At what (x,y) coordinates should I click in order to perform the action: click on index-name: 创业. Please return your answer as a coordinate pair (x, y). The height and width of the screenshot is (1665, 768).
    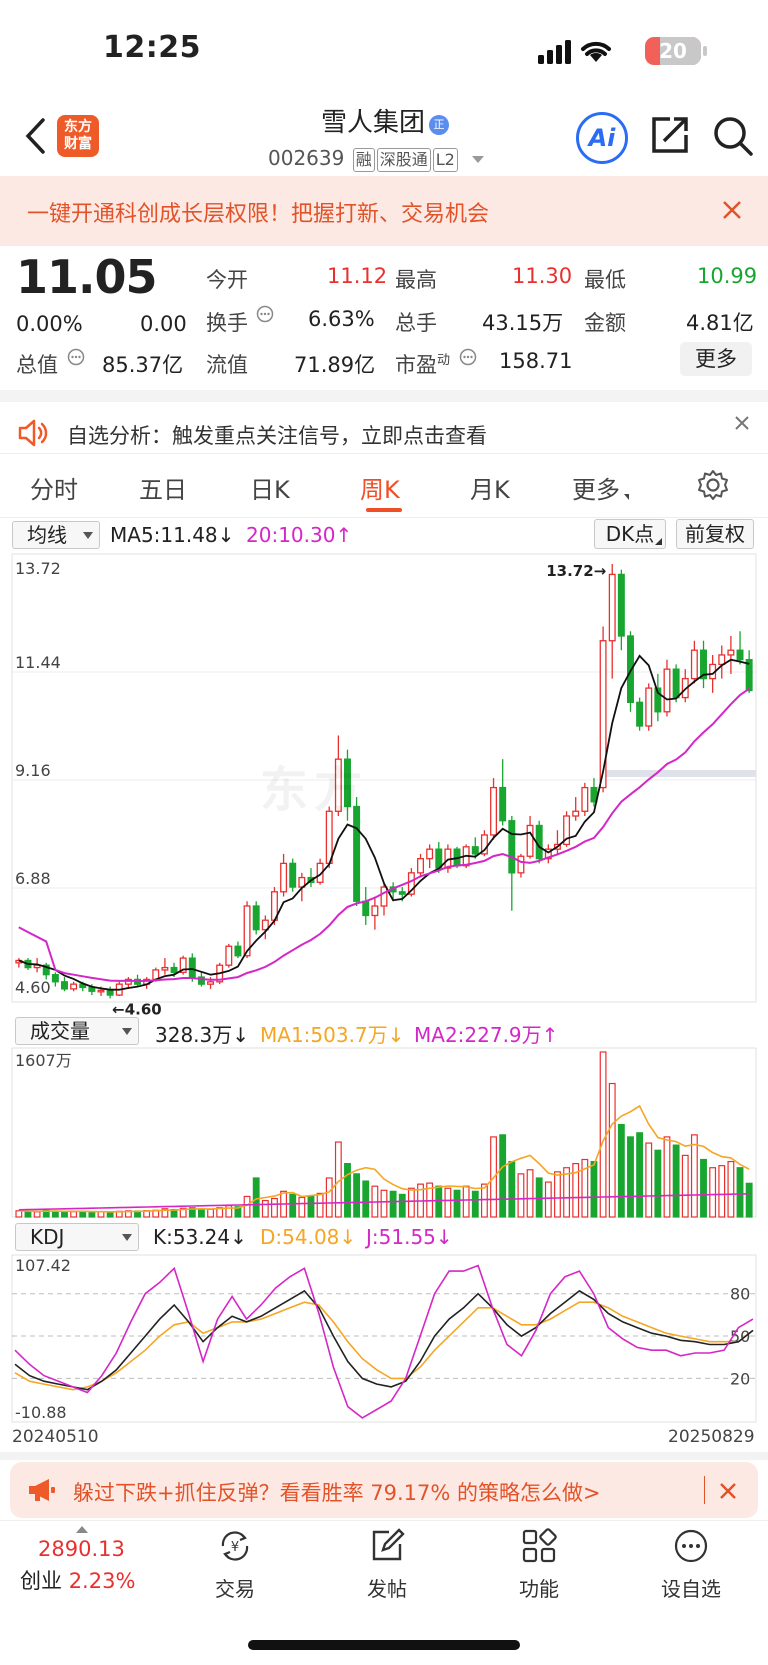
    Looking at the image, I should click on (41, 1581).